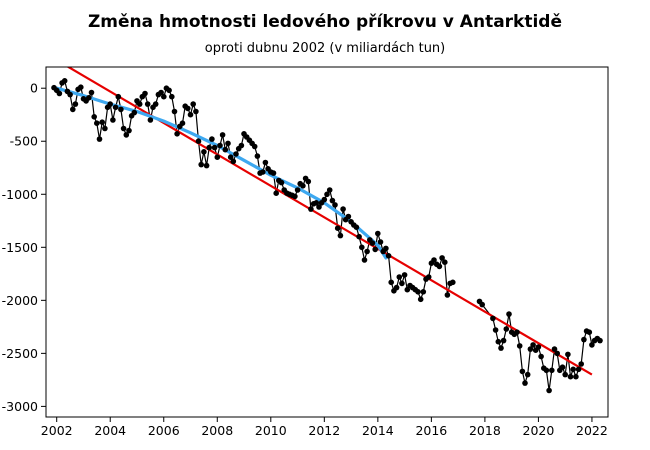 The width and height of the screenshot is (650, 450). What do you see at coordinates (164, 430) in the screenshot?
I see `x-tick-label: 2006` at bounding box center [164, 430].